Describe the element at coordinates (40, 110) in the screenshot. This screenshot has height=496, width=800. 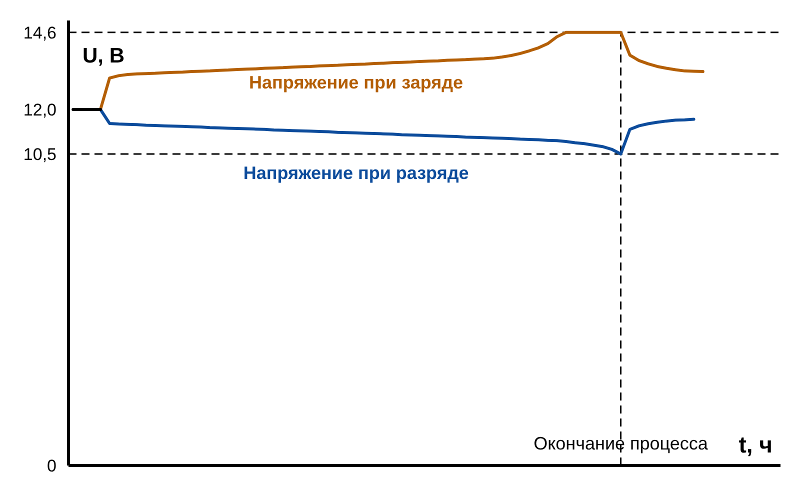
I see `y-tick-label: 12,0` at that location.